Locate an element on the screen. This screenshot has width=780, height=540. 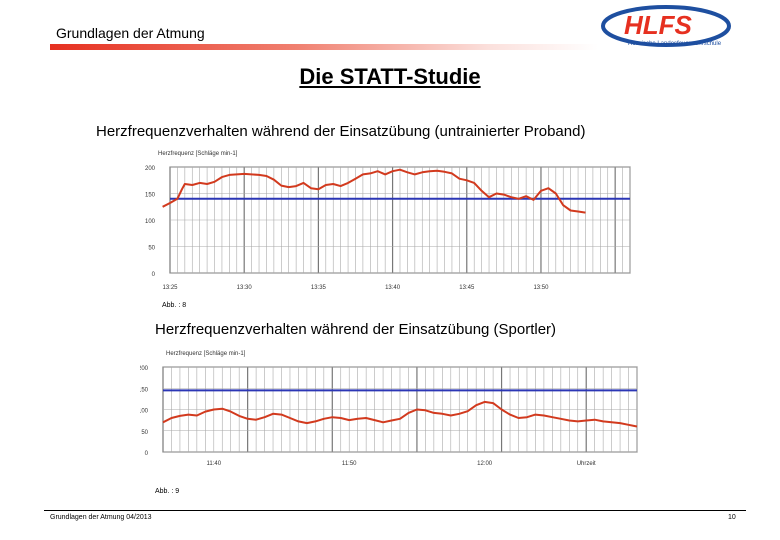
chart1-caption: Abb. : 8 is located at coordinates (174, 305).